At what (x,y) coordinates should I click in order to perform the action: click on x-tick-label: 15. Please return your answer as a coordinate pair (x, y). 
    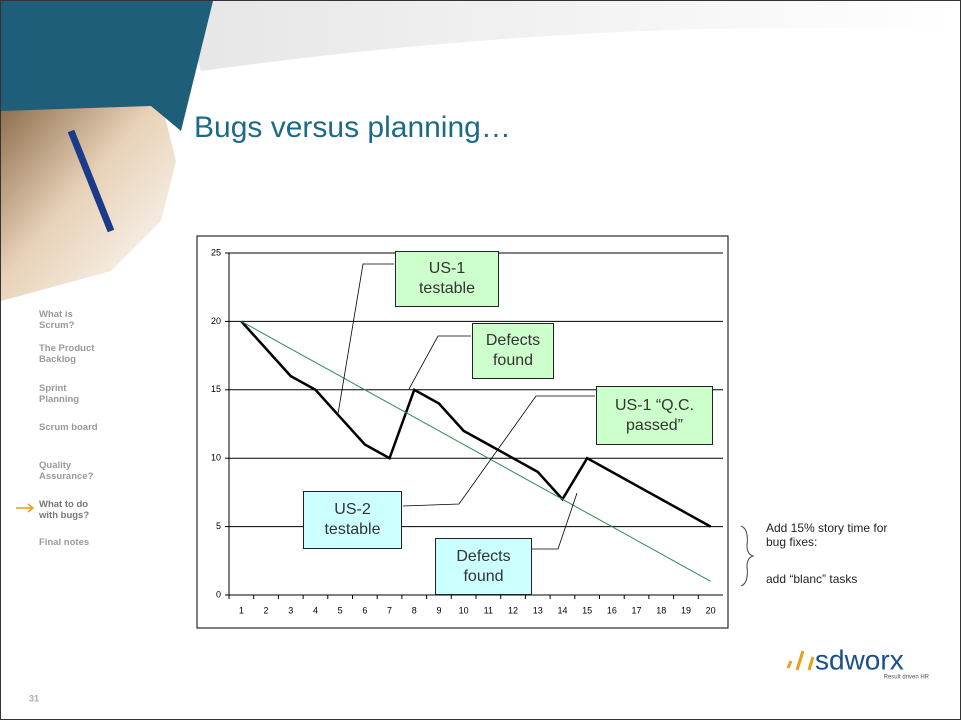
    Looking at the image, I should click on (587, 610).